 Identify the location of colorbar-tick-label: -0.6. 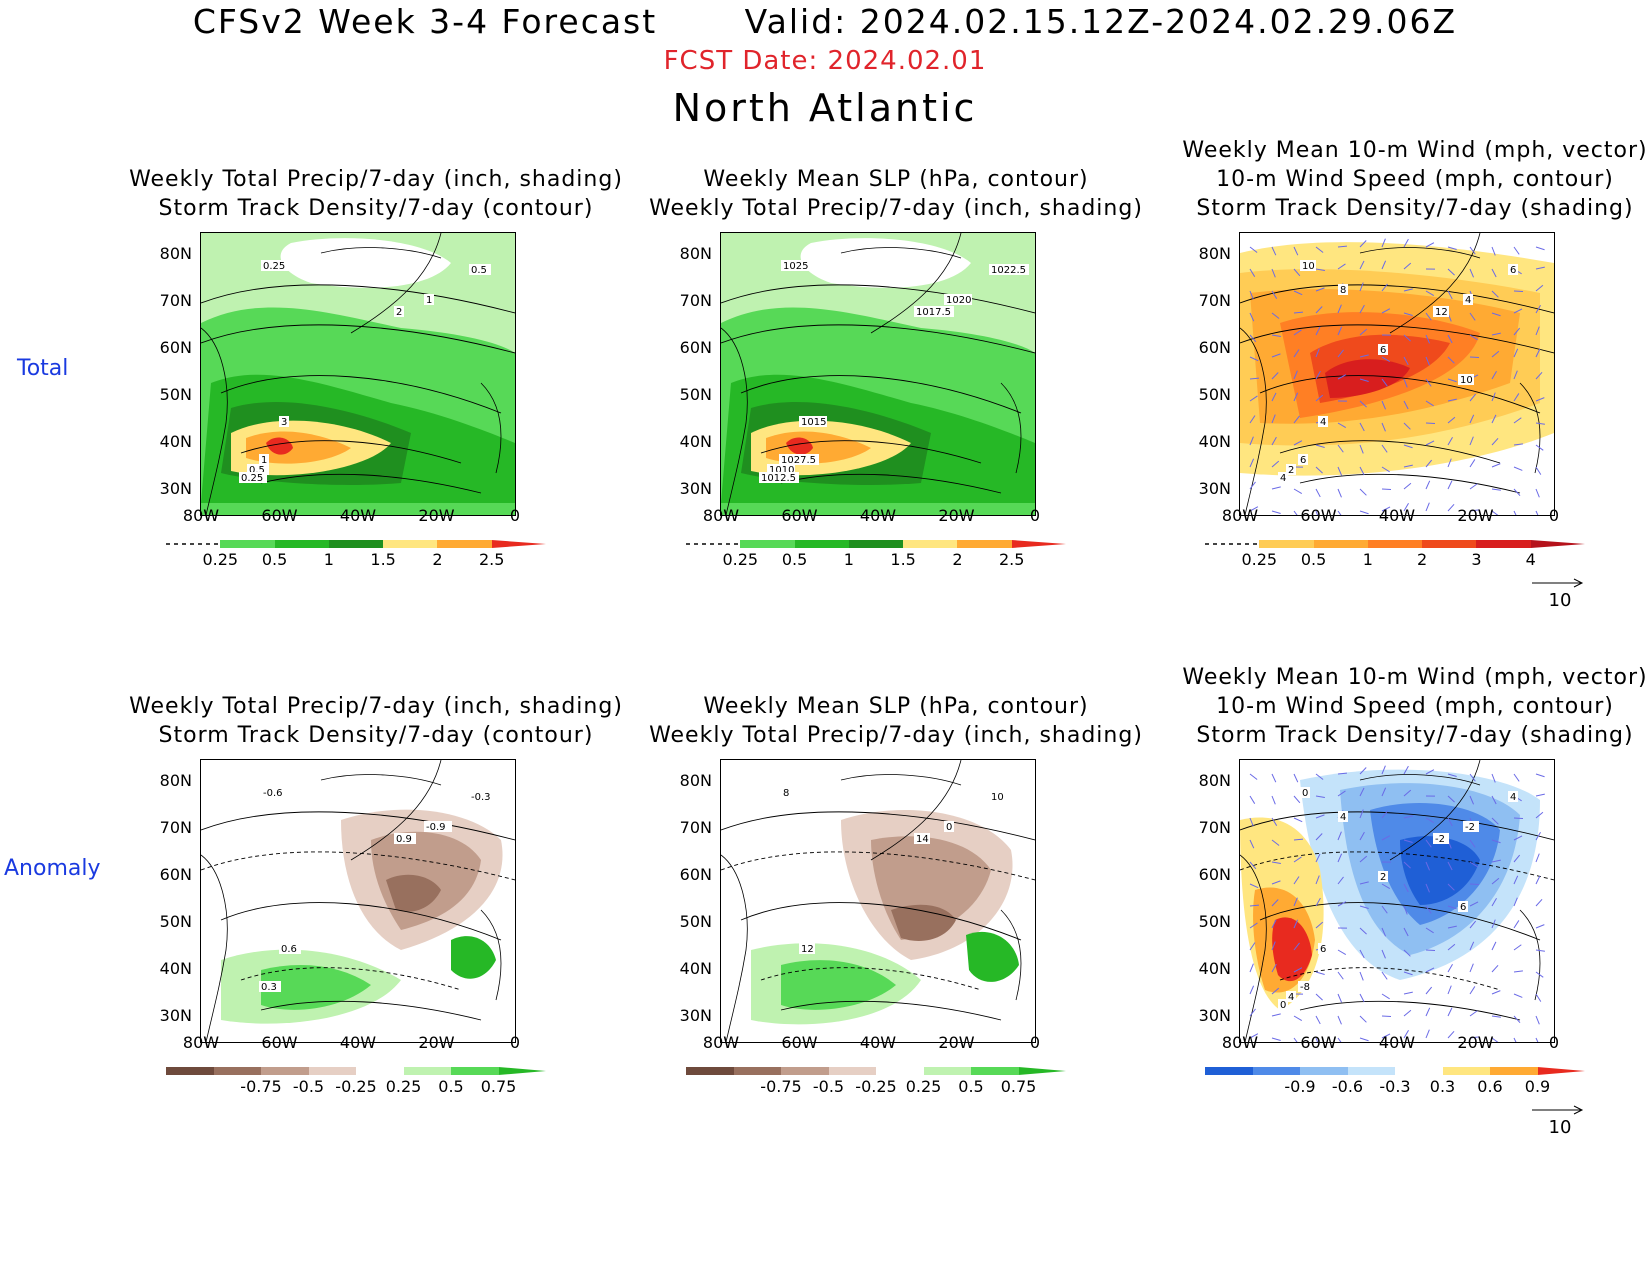
(1347, 1086).